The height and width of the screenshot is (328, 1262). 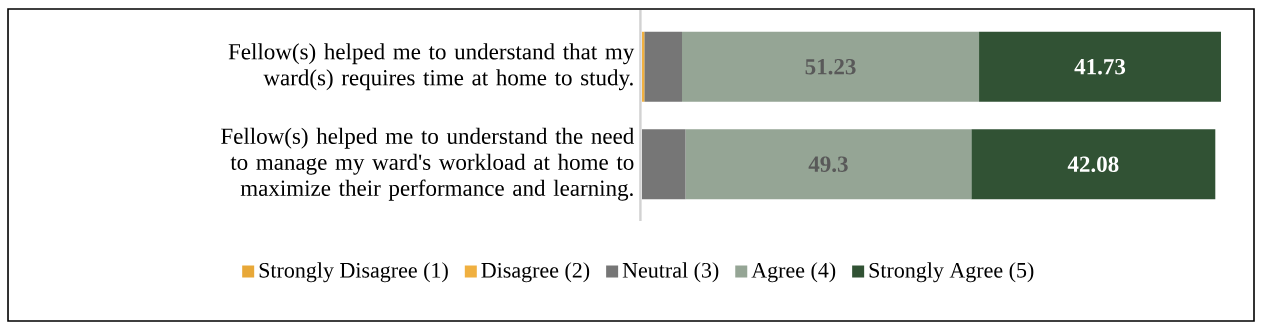 I want to click on data-label: 49.3, so click(x=828, y=164).